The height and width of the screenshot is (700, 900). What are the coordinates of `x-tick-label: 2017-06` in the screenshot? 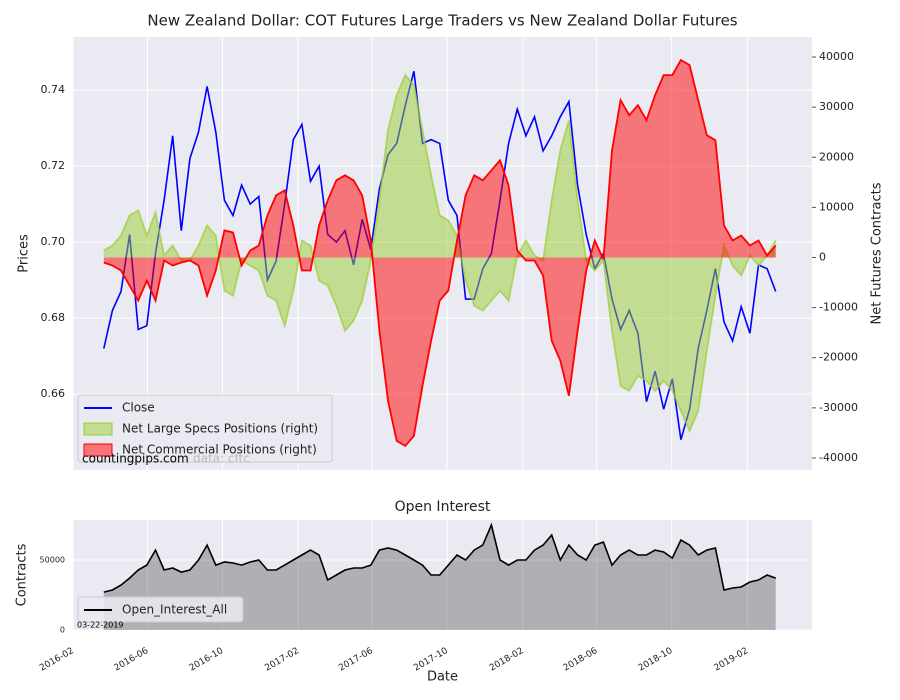 It's located at (356, 660).